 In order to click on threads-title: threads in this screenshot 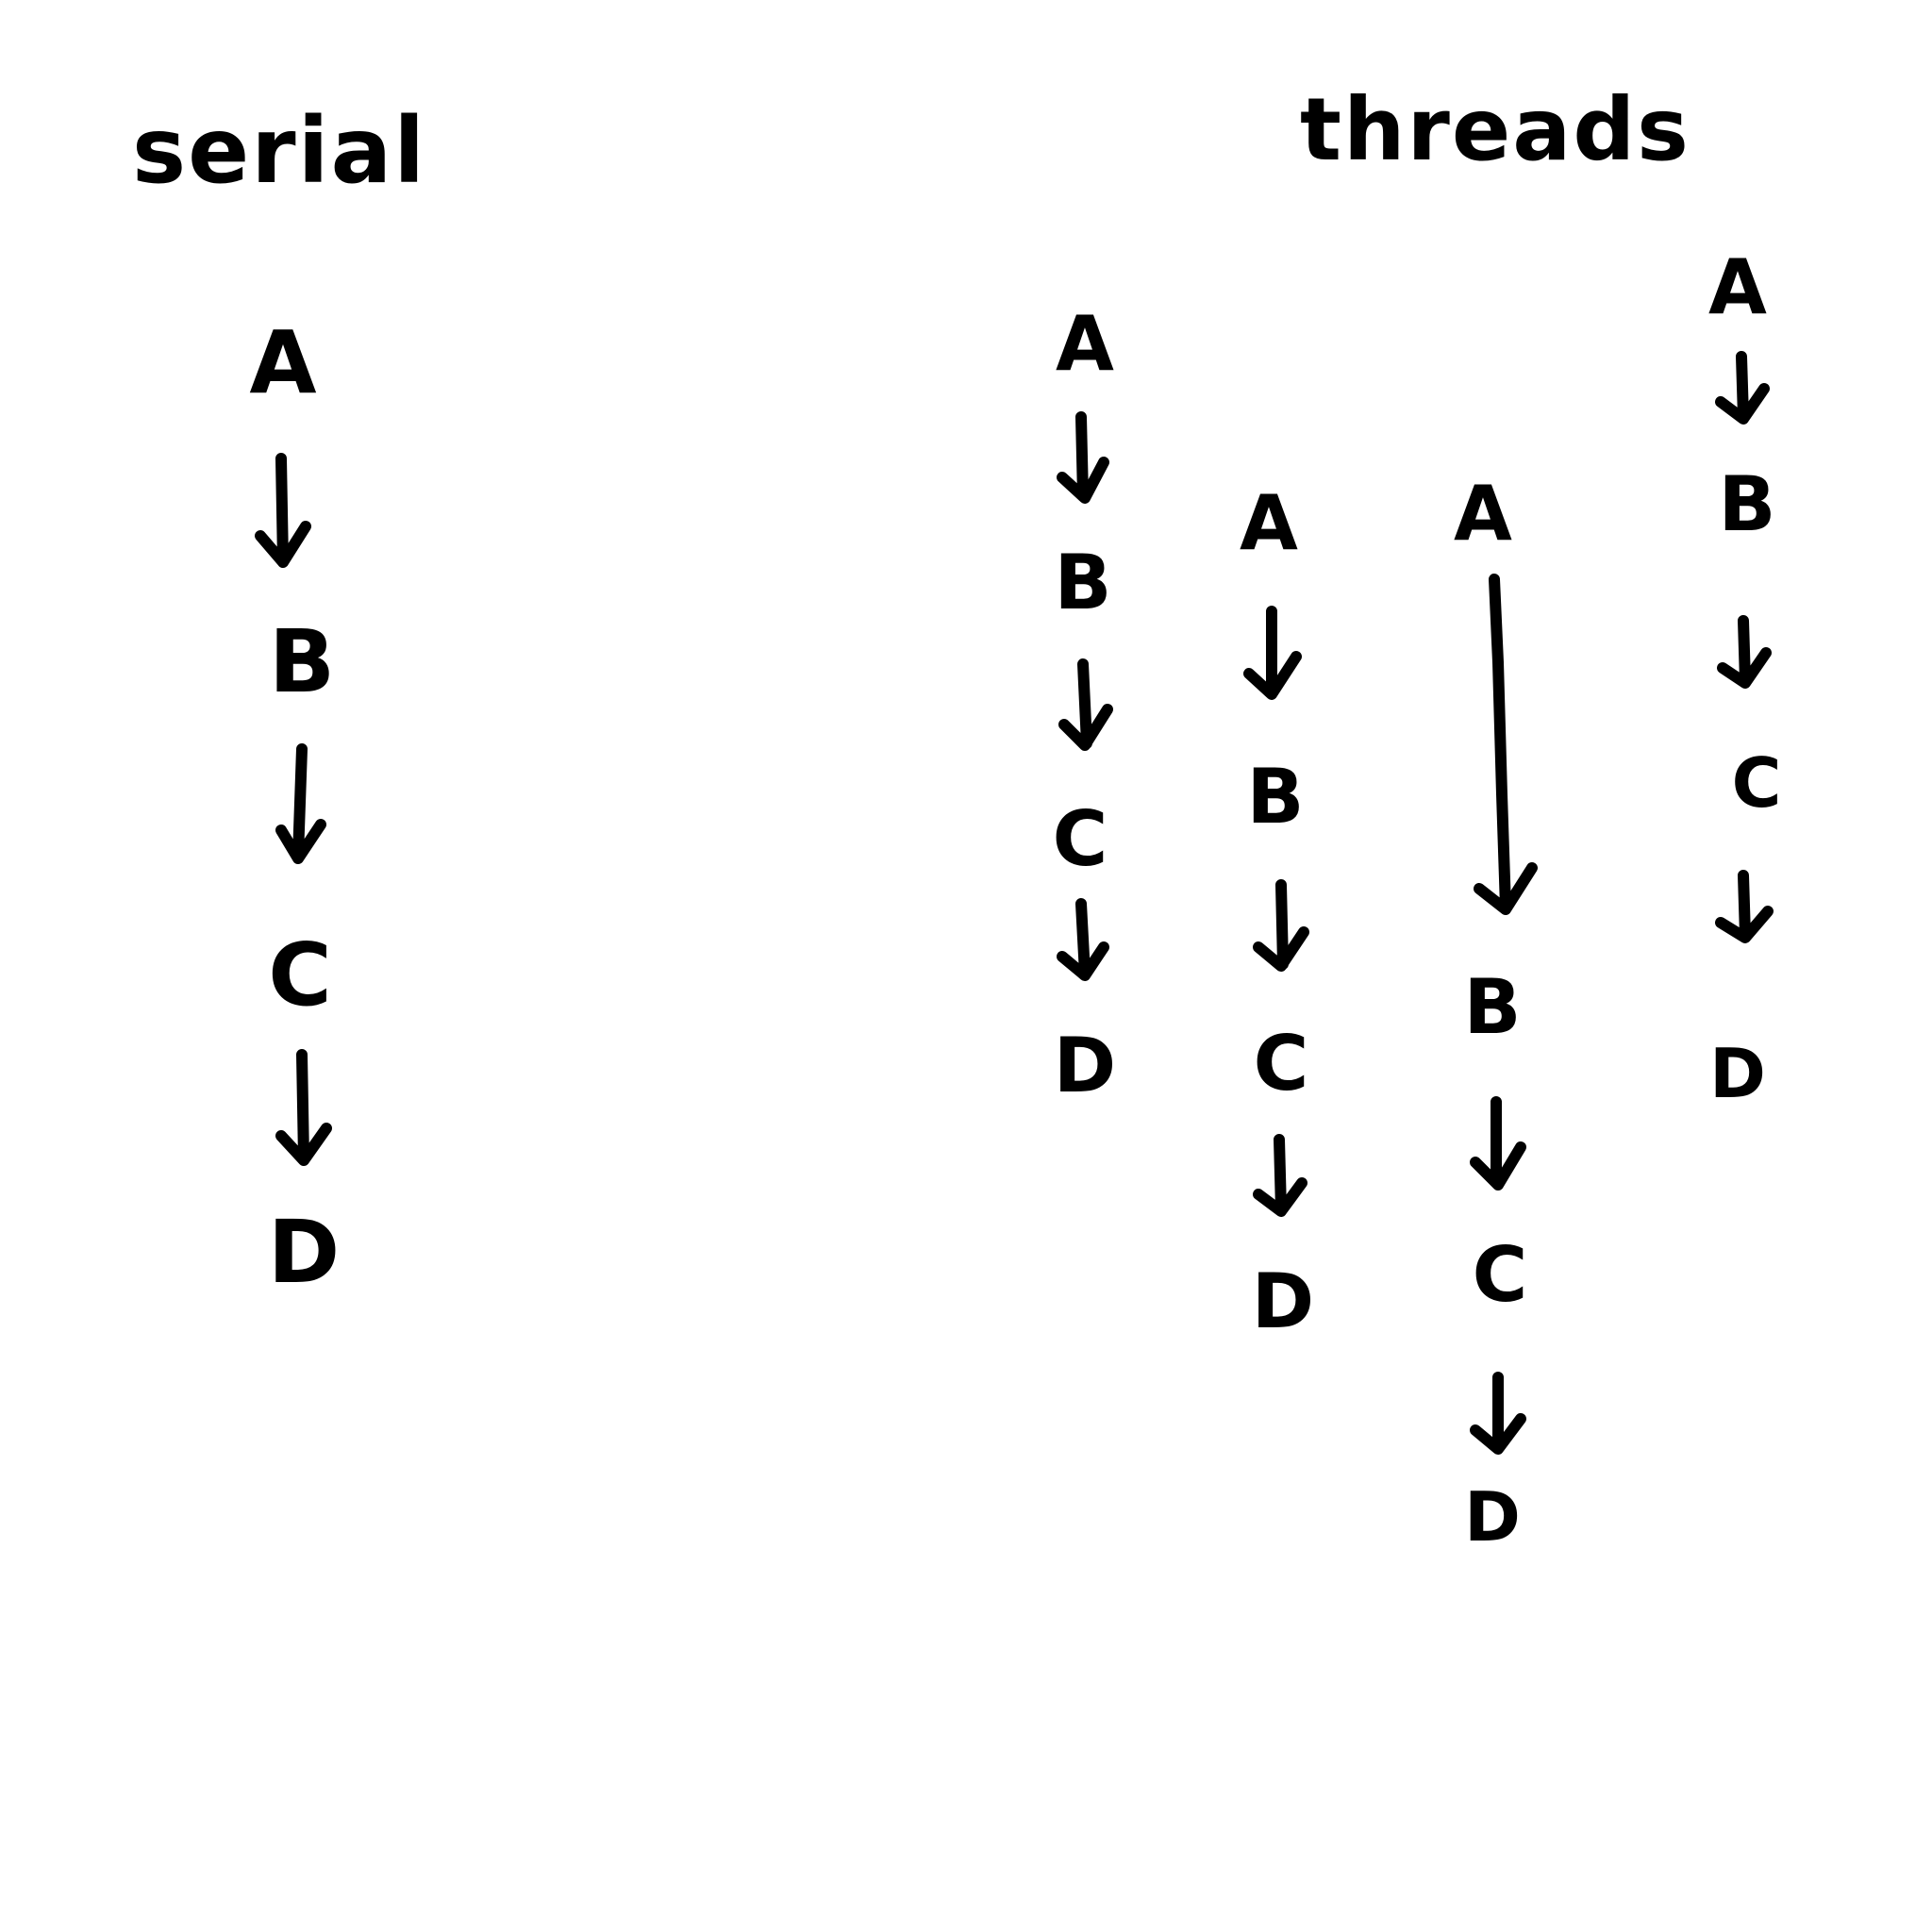, I will do `click(1495, 129)`.